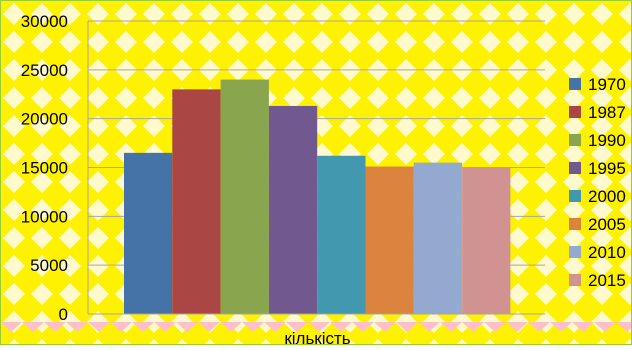 This screenshot has width=632, height=350. Describe the element at coordinates (486, 240) in the screenshot. I see `bar-2015` at that location.